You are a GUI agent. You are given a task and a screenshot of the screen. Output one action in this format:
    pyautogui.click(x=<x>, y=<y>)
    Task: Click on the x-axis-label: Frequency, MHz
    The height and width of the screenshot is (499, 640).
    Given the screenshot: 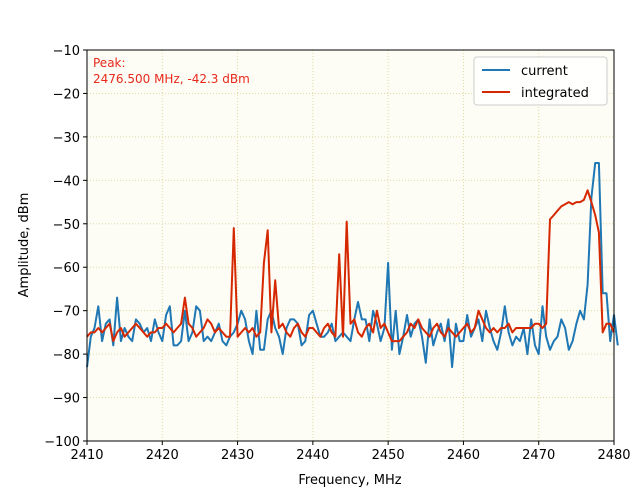 What is the action you would take?
    pyautogui.click(x=349, y=480)
    